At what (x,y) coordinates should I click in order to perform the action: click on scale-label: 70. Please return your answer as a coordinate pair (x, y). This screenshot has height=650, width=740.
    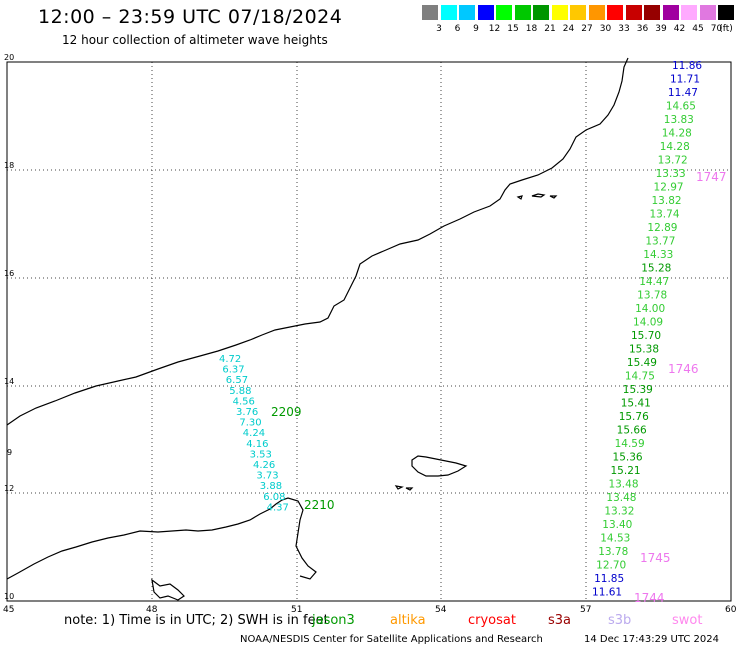
    Looking at the image, I should click on (716, 29).